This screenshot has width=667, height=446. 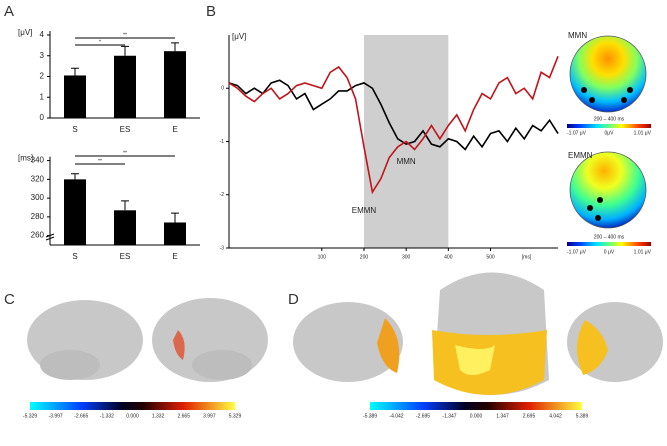 What do you see at coordinates (235, 416) in the screenshot?
I see `scale-label: 5.329` at bounding box center [235, 416].